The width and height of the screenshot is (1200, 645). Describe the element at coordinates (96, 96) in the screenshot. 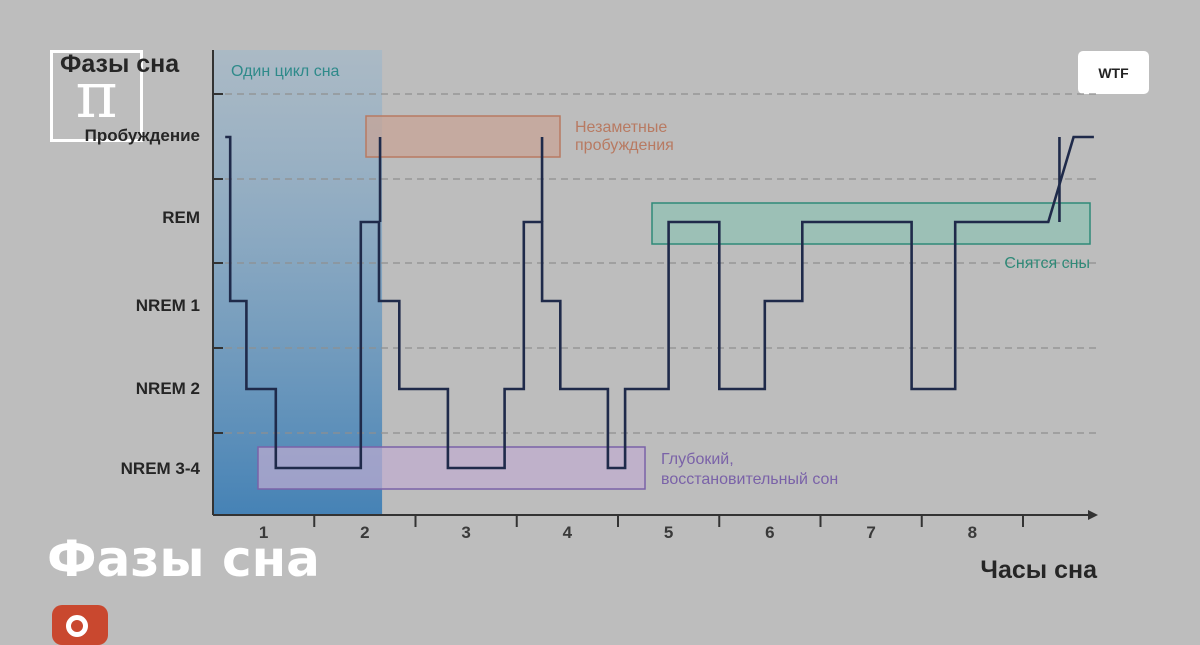

I see `site-logo: π` at that location.